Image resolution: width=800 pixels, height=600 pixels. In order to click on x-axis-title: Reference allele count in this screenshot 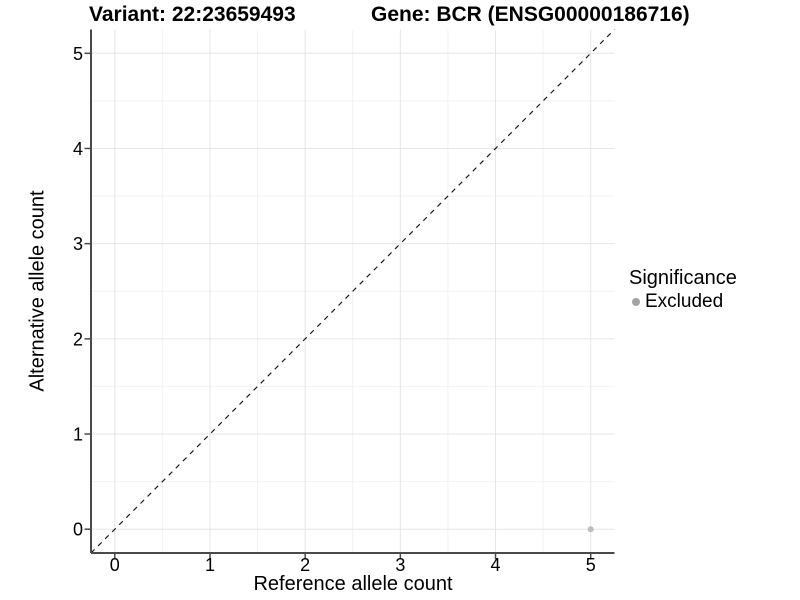, I will do `click(353, 584)`.